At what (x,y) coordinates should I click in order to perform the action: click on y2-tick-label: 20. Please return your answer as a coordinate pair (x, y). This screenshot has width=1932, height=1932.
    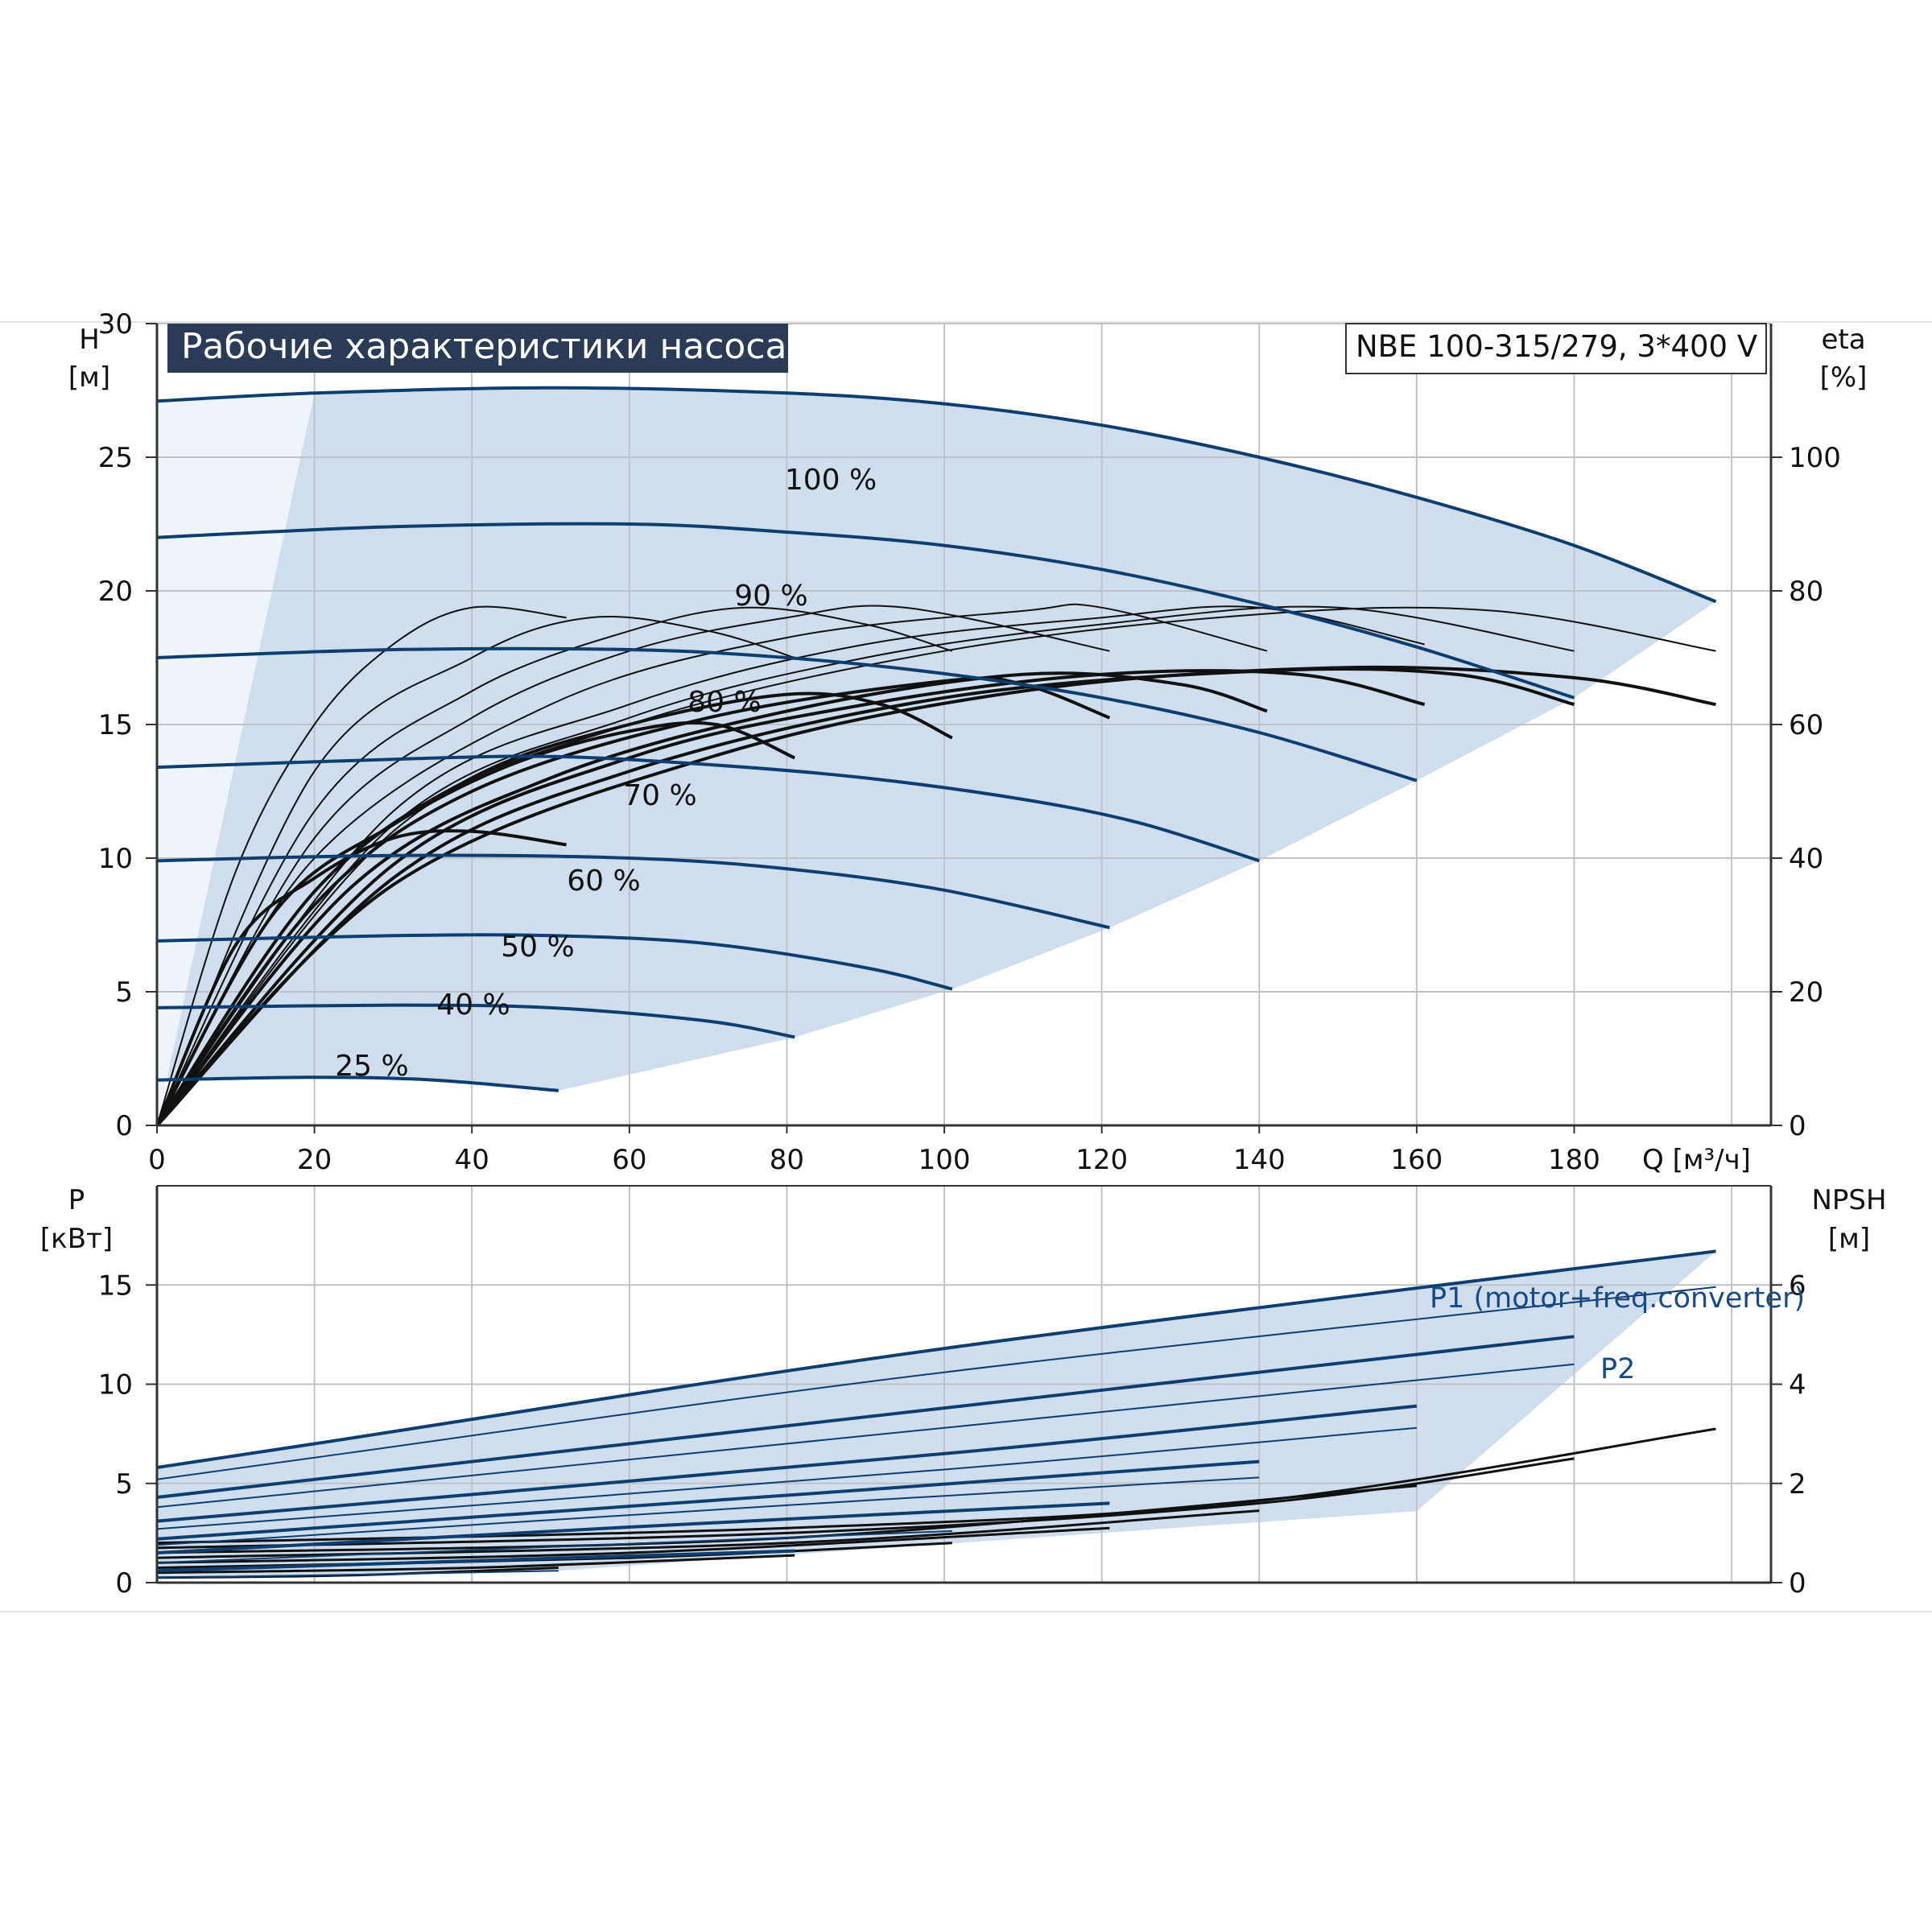
    Looking at the image, I should click on (1806, 992).